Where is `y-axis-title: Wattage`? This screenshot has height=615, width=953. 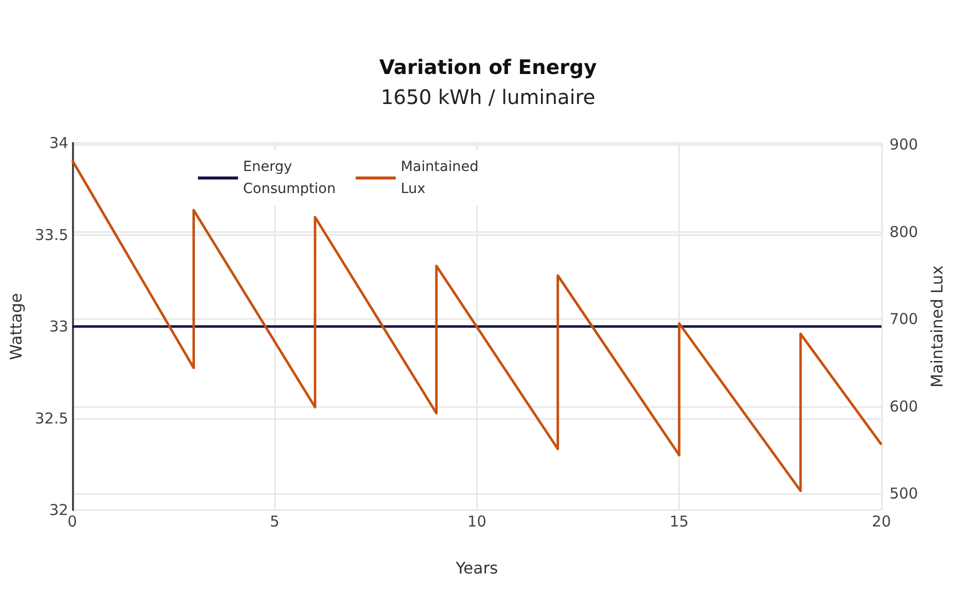
y-axis-title: Wattage is located at coordinates (16, 326).